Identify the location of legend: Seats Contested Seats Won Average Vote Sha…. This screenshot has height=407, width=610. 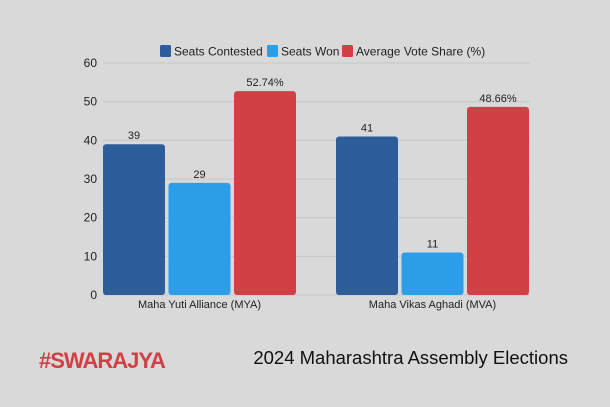
(322, 52).